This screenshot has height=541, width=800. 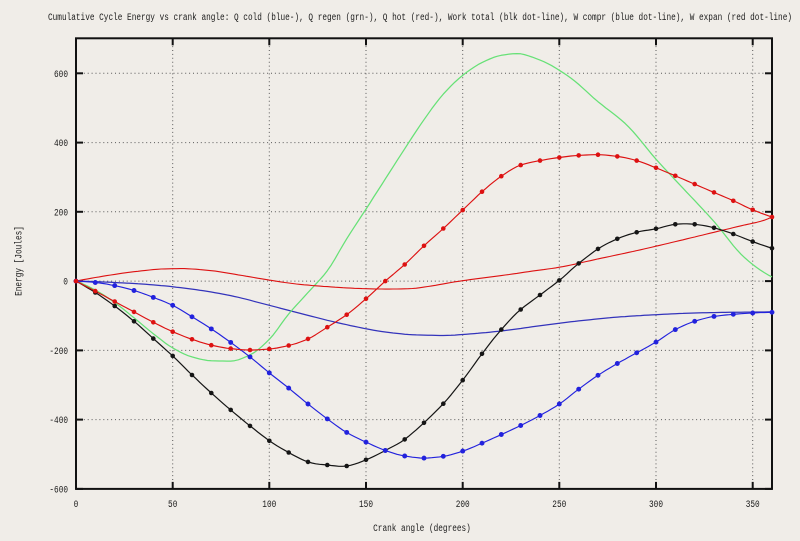 I want to click on svg-text: 600, so click(x=61, y=75).